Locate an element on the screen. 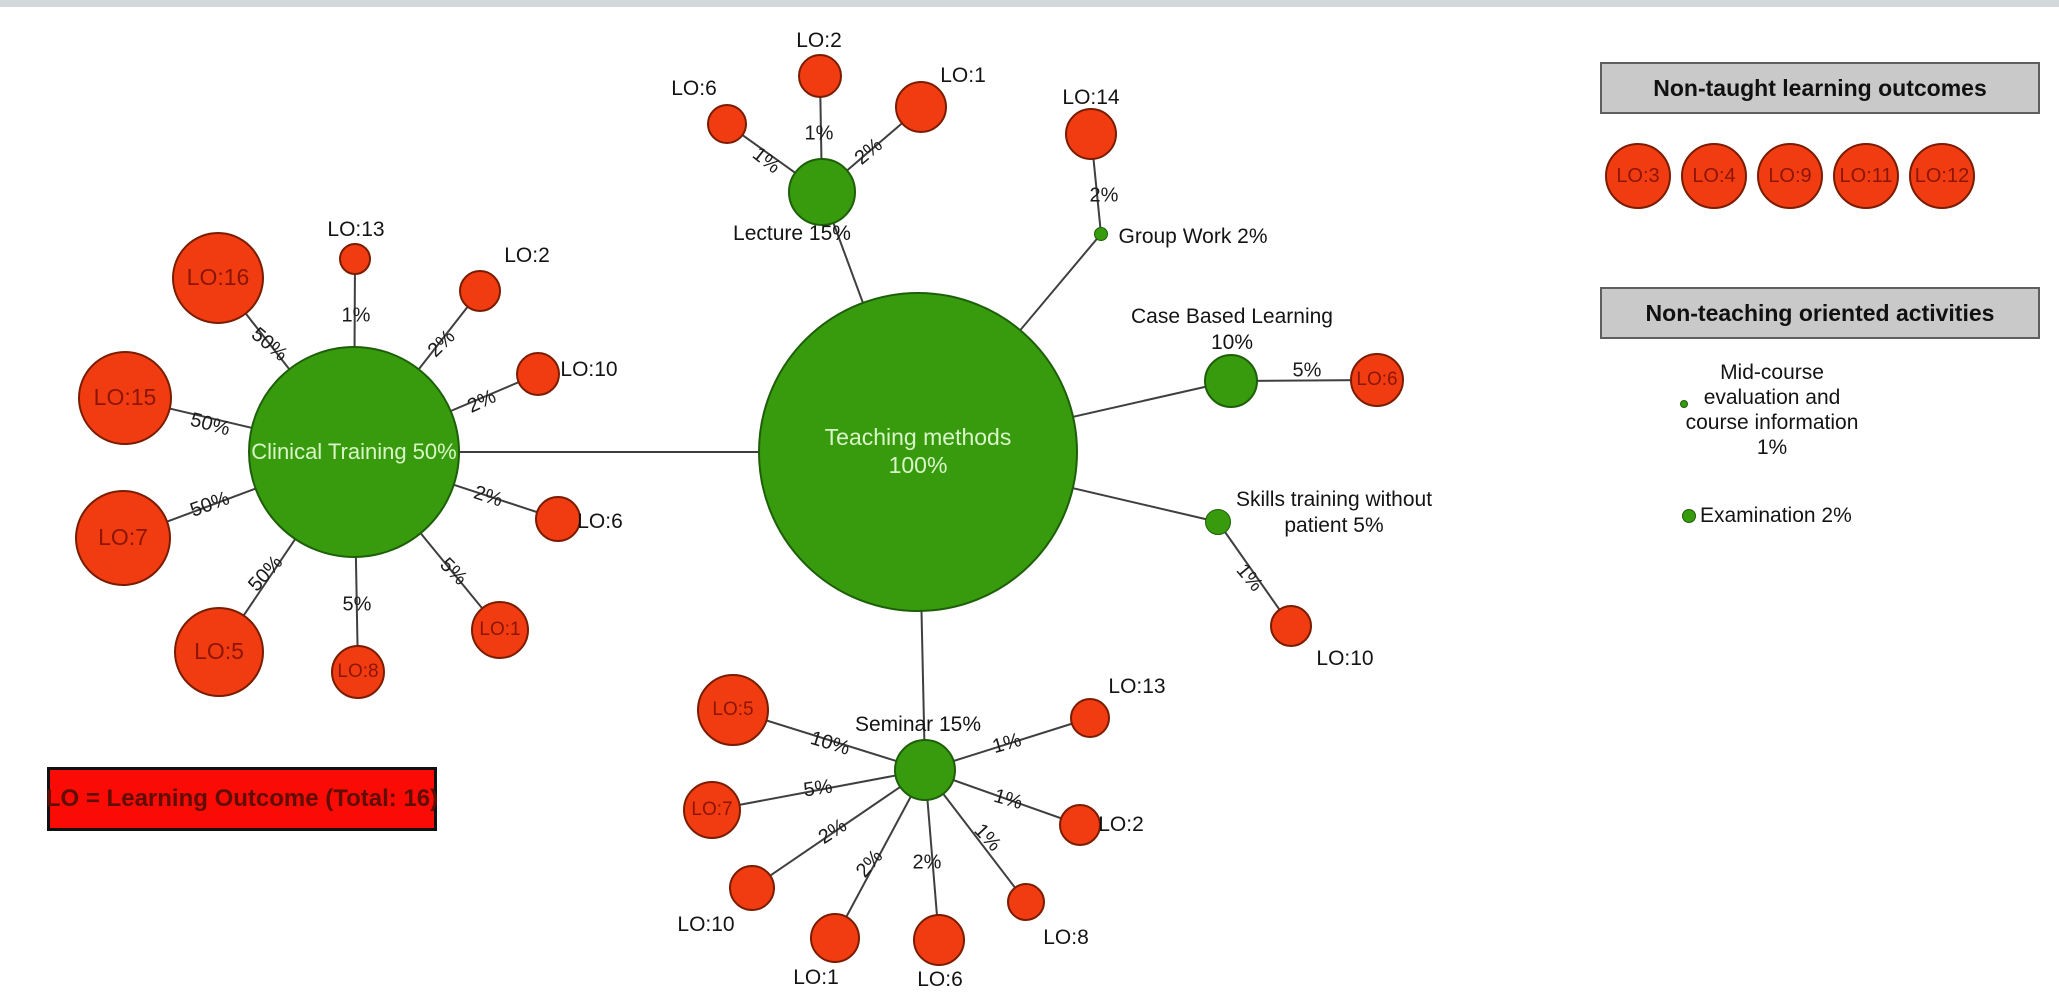 The image size is (2059, 1001). node-s10 is located at coordinates (1291, 626).